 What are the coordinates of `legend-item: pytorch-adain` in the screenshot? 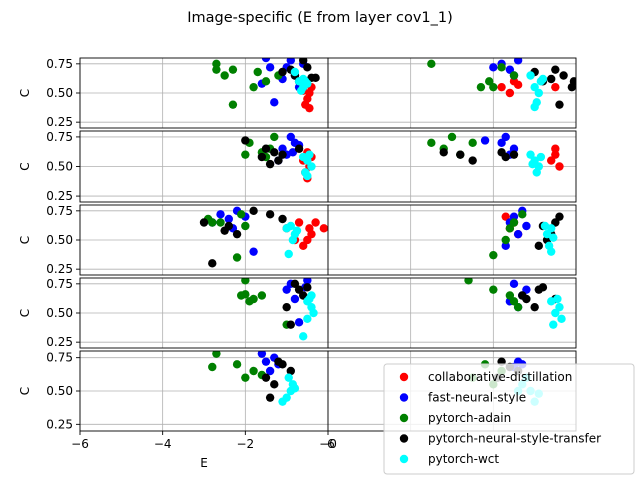 It's located at (455, 418).